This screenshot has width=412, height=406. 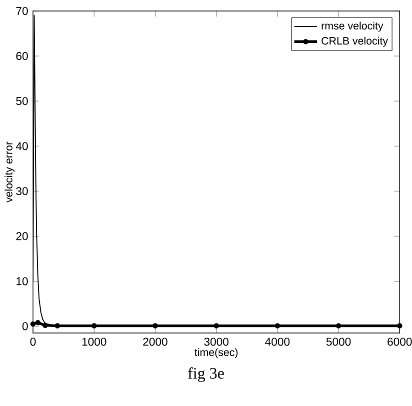 What do you see at coordinates (216, 353) in the screenshot?
I see `x-axis-title: time(sec)` at bounding box center [216, 353].